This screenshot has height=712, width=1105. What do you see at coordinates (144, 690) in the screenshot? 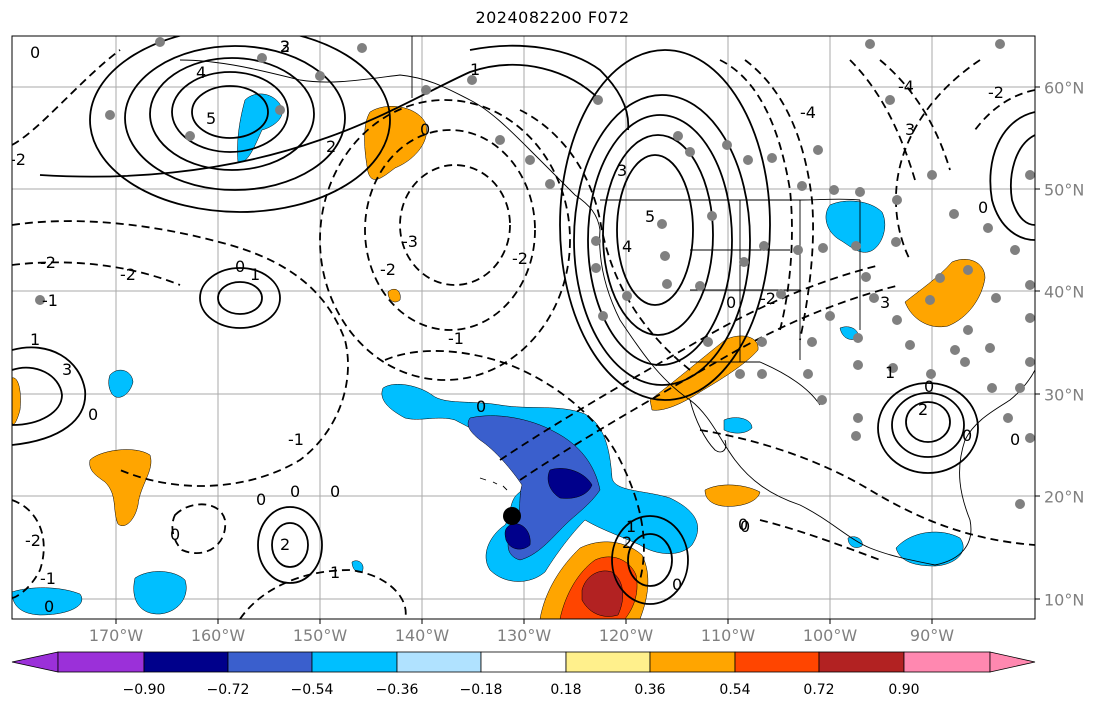
I see `colorbar-tick-label: −0.90` at bounding box center [144, 690].